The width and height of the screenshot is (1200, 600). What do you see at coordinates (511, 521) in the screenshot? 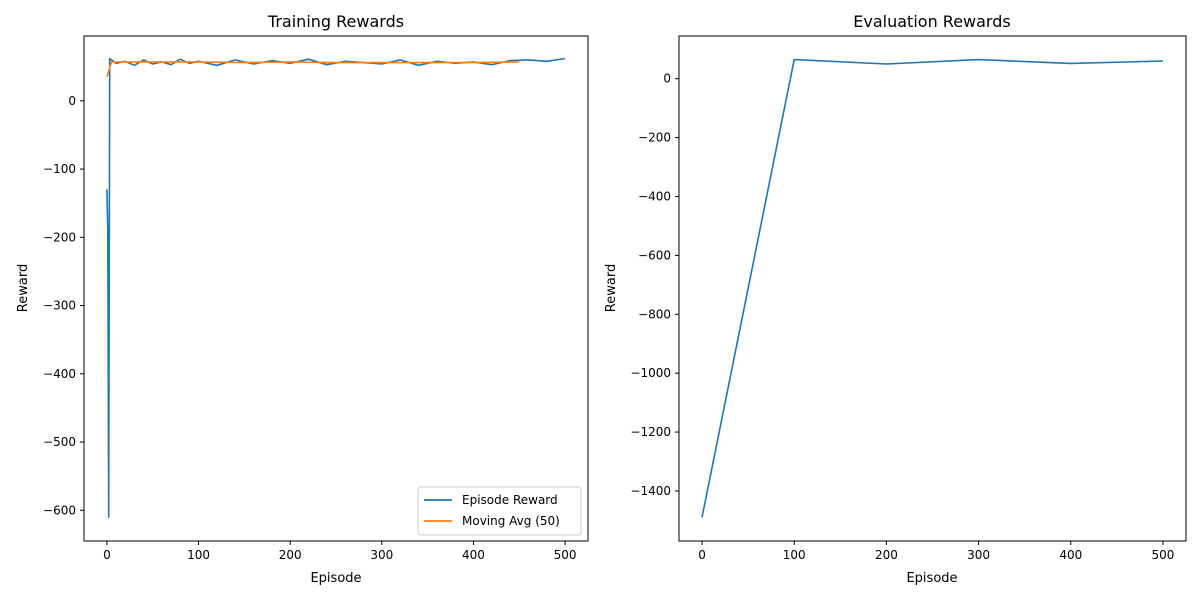
I see `legend-label-moving-avg: Moving Avg (50)` at bounding box center [511, 521].